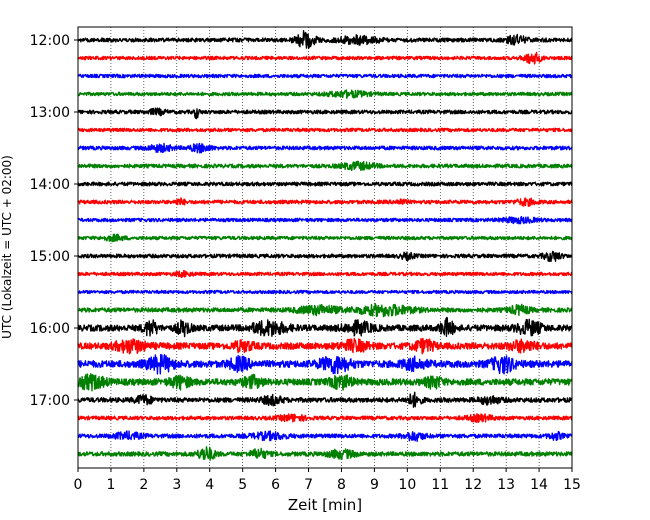 The image size is (650, 520). I want to click on x-tick-label: 8, so click(341, 485).